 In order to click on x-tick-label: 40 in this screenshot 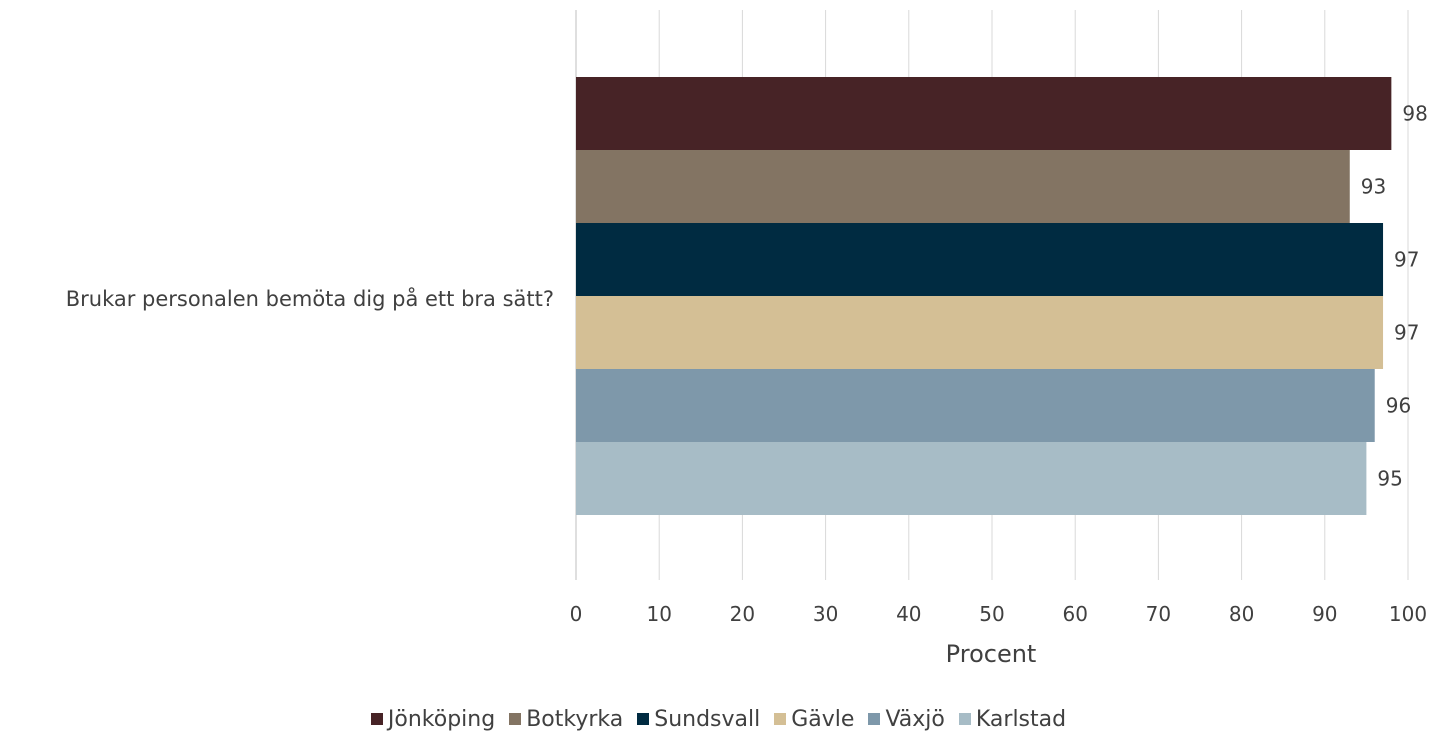, I will do `click(908, 614)`.